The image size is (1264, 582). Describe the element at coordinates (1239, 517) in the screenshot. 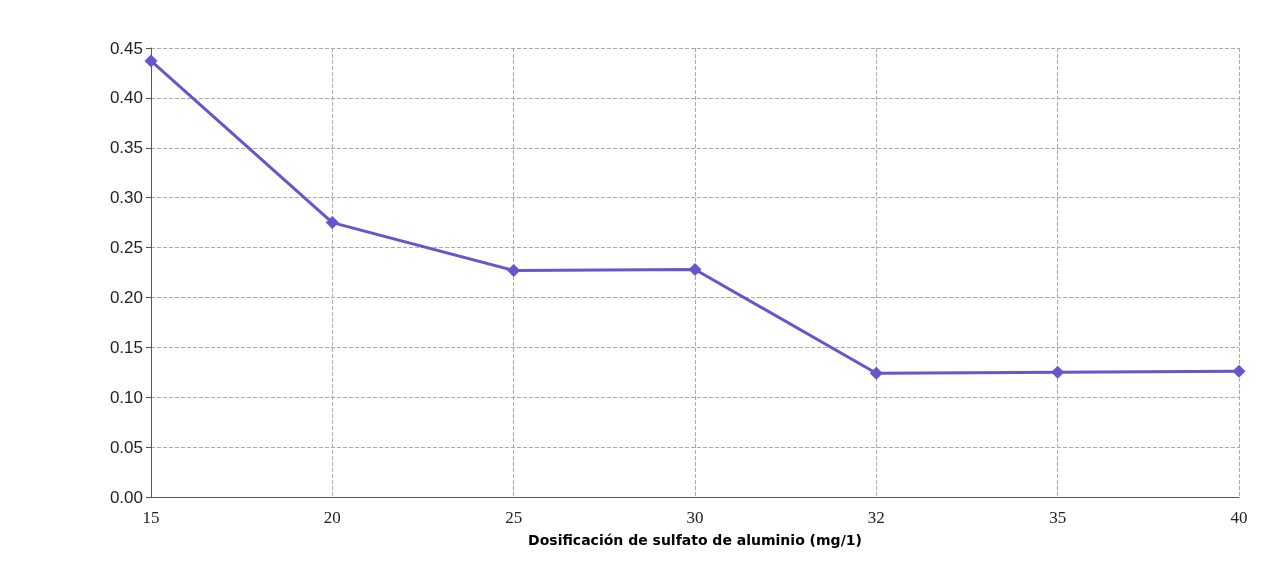

I see `x-tick-label: 40` at that location.